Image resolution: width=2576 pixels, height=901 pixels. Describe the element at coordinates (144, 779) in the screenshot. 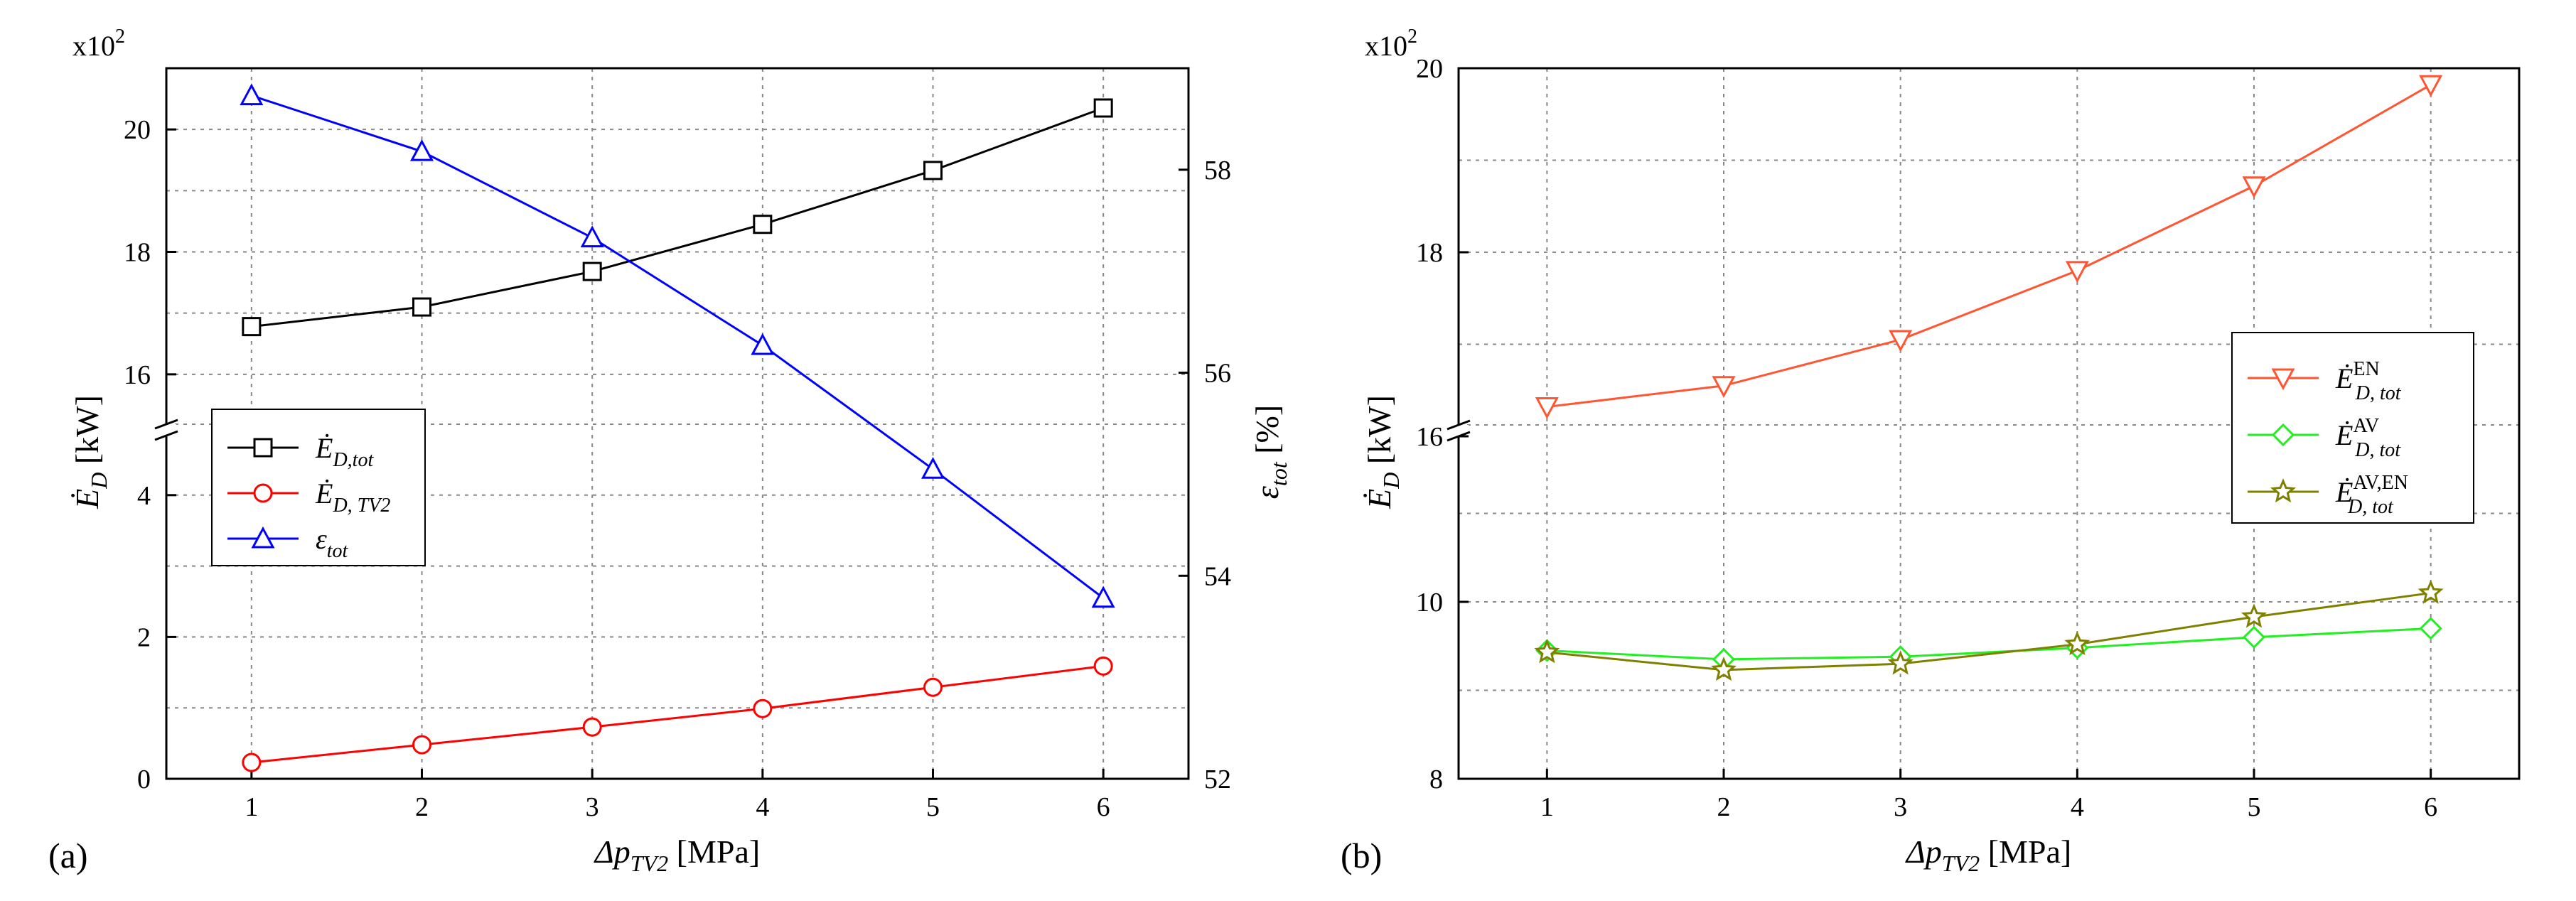

I see `y-tick-label: 0` at that location.